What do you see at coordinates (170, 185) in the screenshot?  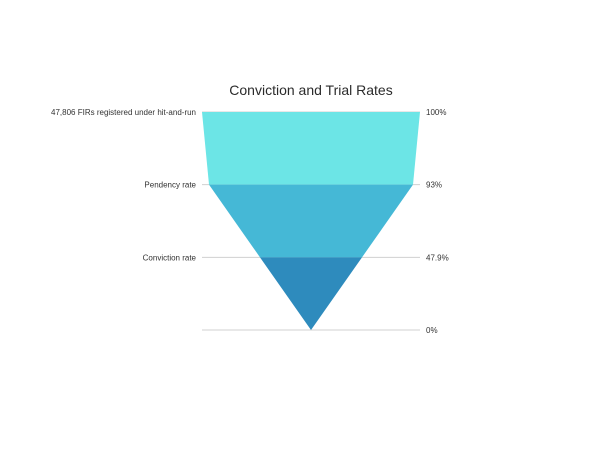 I see `stage-label: Pendency rate` at bounding box center [170, 185].